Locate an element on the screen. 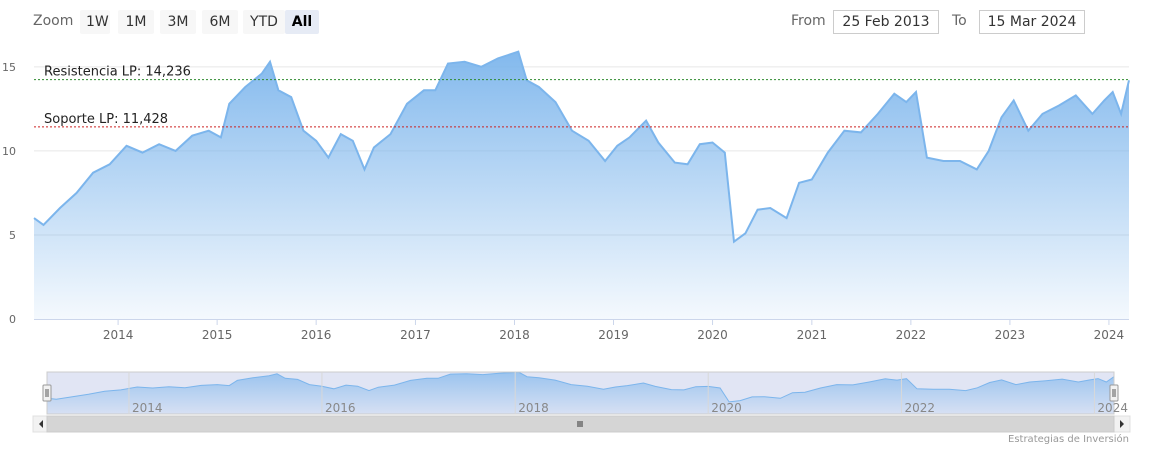 Image resolution: width=1151 pixels, height=466 pixels. navigator: 2014 2016 2018 2020 2022 2024 is located at coordinates (585, 393).